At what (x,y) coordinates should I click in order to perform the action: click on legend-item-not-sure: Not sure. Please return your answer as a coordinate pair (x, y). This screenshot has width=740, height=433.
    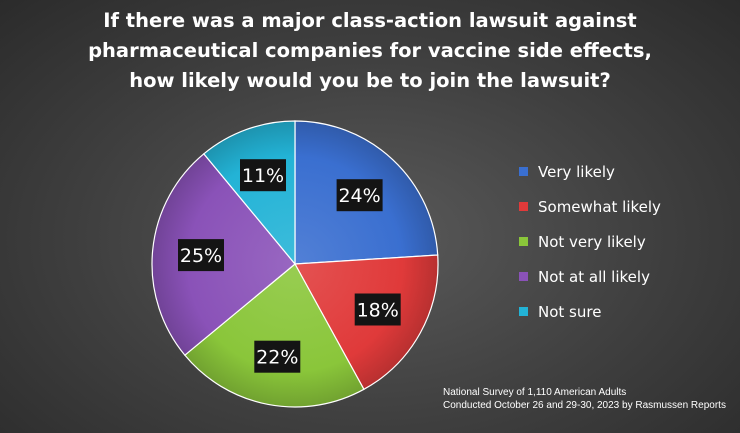
    Looking at the image, I should click on (590, 311).